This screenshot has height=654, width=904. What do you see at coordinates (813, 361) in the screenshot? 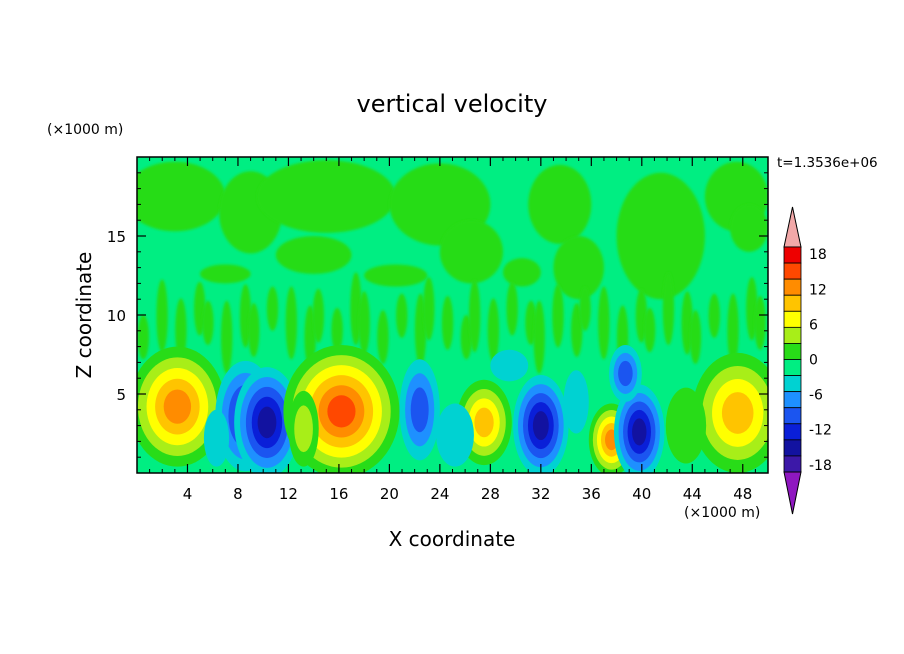
I see `colorbar-label: 0` at bounding box center [813, 361].